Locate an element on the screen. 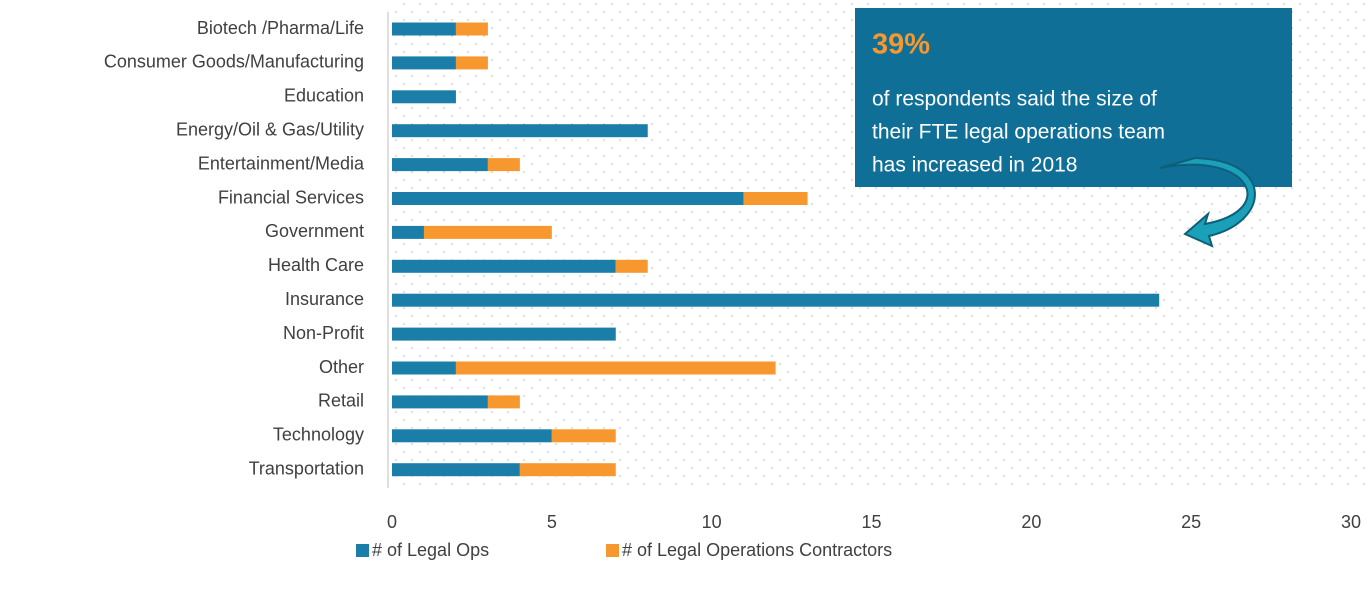 The height and width of the screenshot is (591, 1368). y-tick-label: Entertainment/Media is located at coordinates (281, 163).